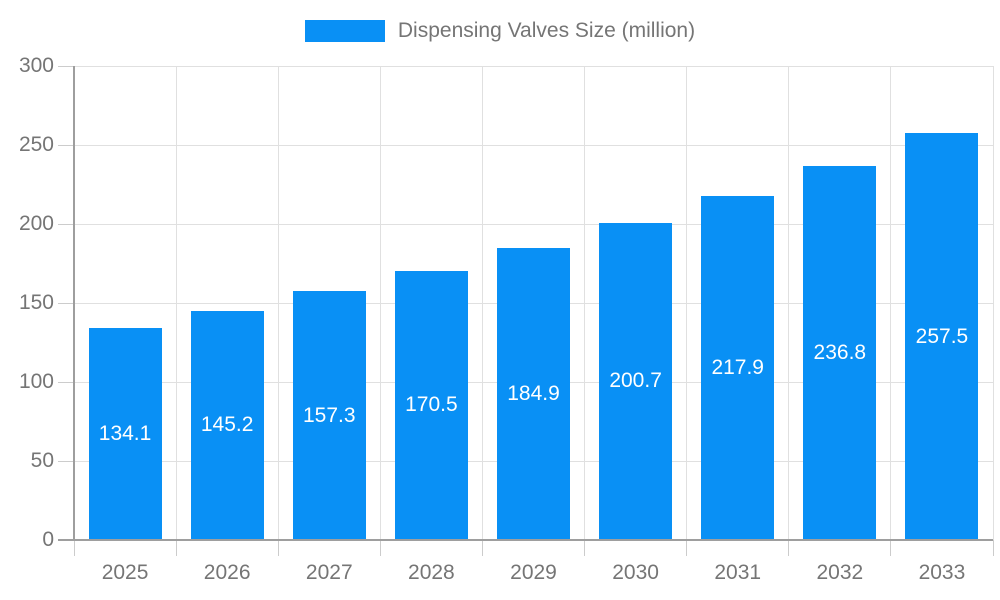 This screenshot has width=1000, height=600. I want to click on bar-value-label: 184.9, so click(533, 393).